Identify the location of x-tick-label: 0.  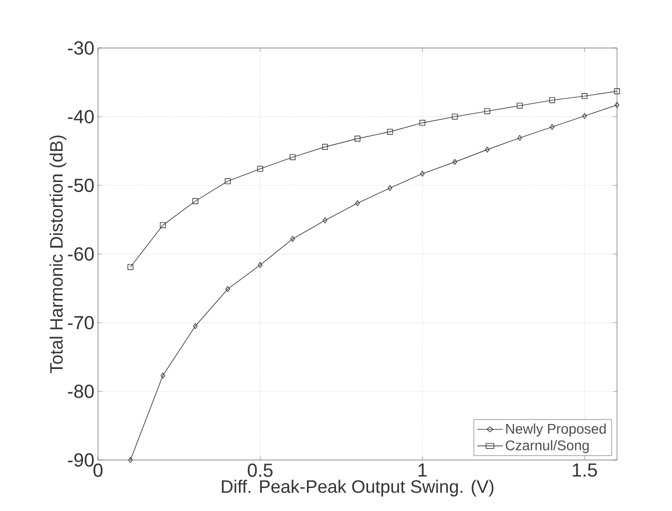
(98, 470).